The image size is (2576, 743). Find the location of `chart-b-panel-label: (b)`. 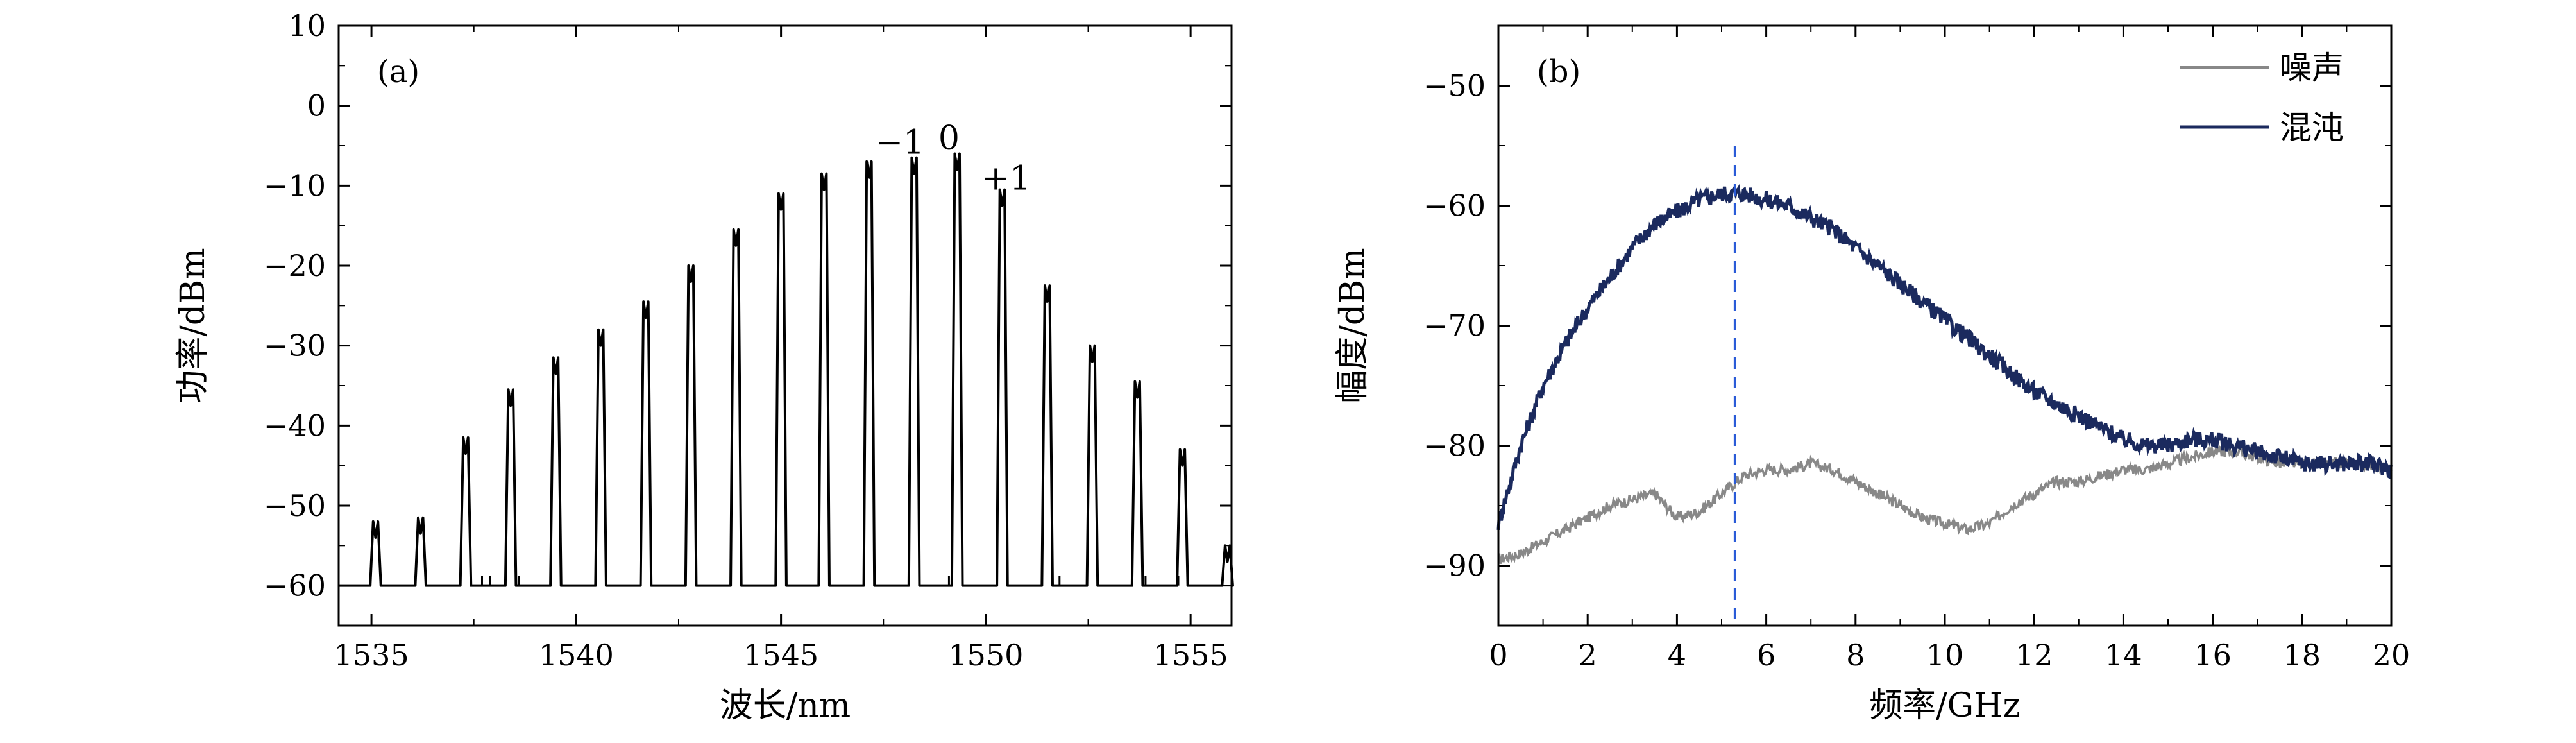

chart-b-panel-label: (b) is located at coordinates (1558, 72).